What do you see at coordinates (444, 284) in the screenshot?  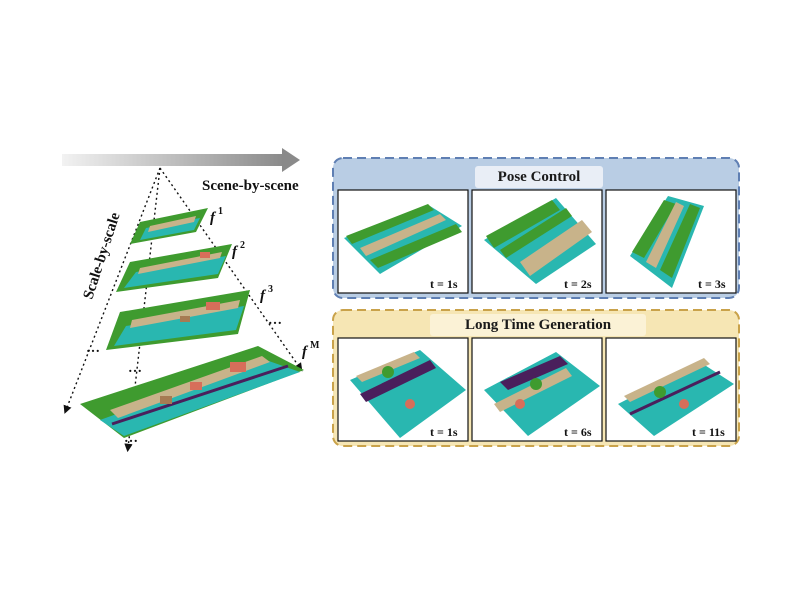 I see `pose-time-label-1: t = 1s` at bounding box center [444, 284].